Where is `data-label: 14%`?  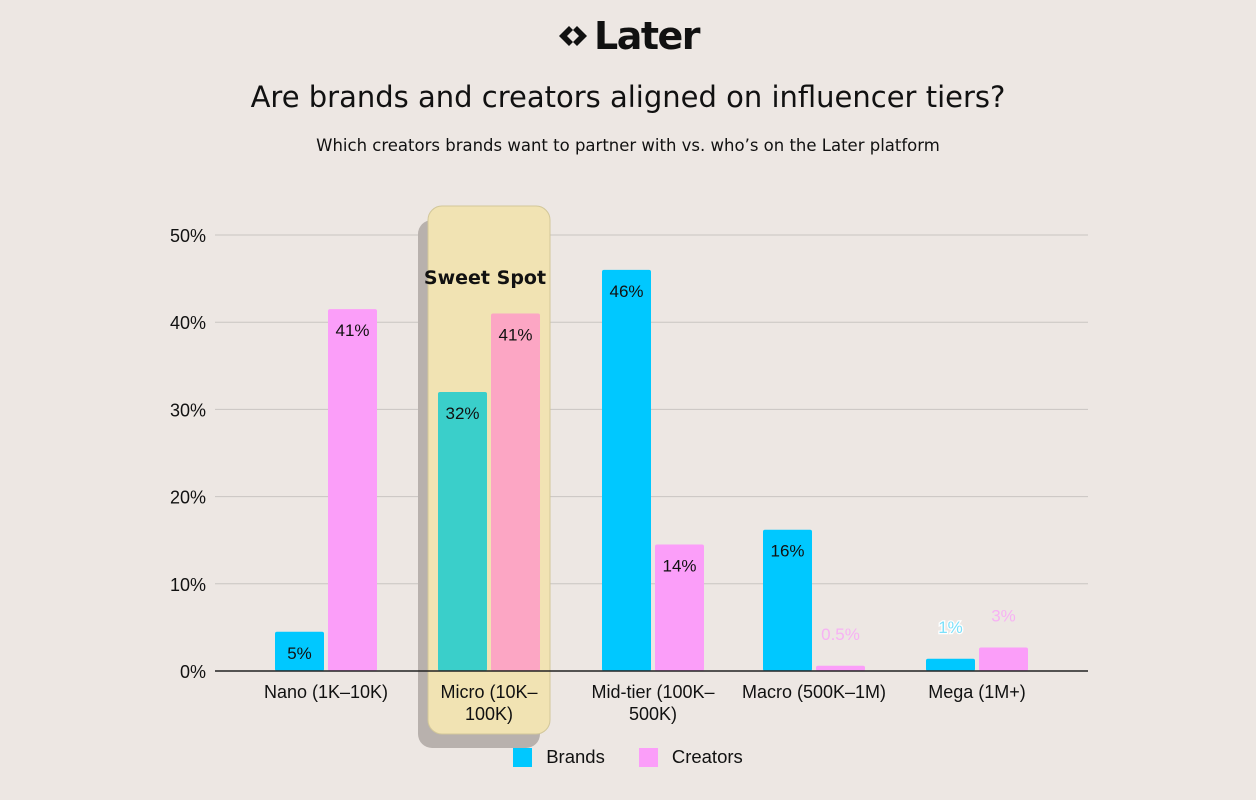
data-label: 14% is located at coordinates (679, 566).